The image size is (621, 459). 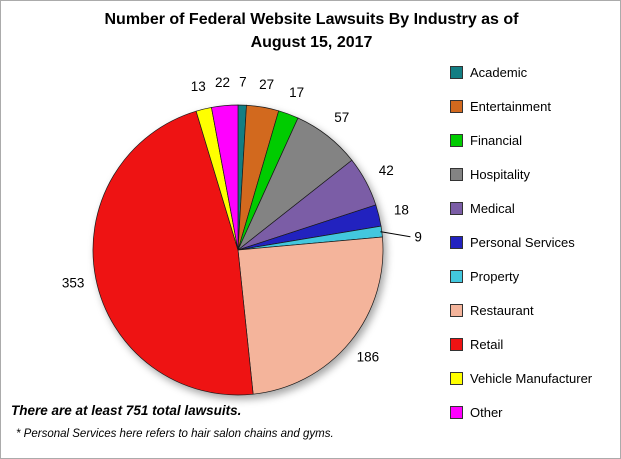 What do you see at coordinates (456, 276) in the screenshot?
I see `legend-swatch-property` at bounding box center [456, 276].